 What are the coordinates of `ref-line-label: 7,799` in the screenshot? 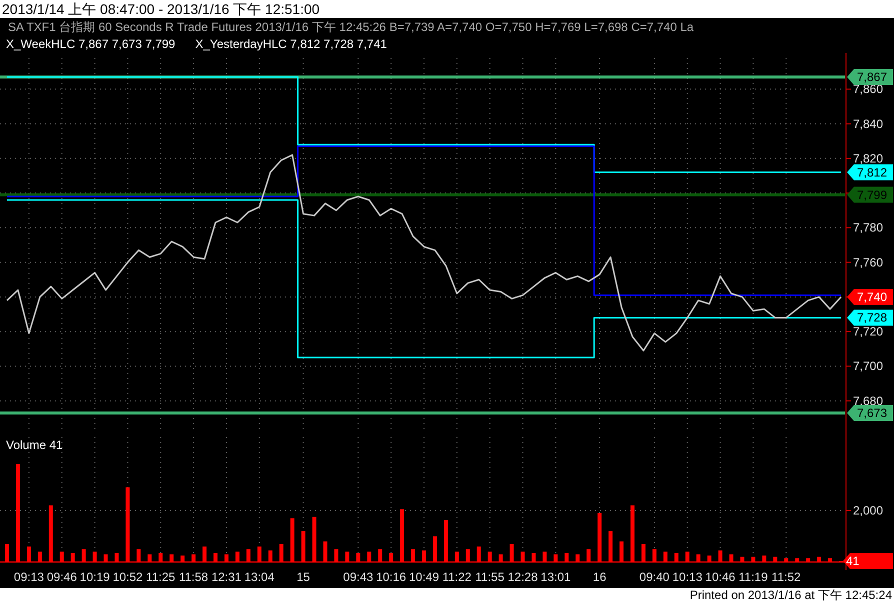 It's located at (872, 195).